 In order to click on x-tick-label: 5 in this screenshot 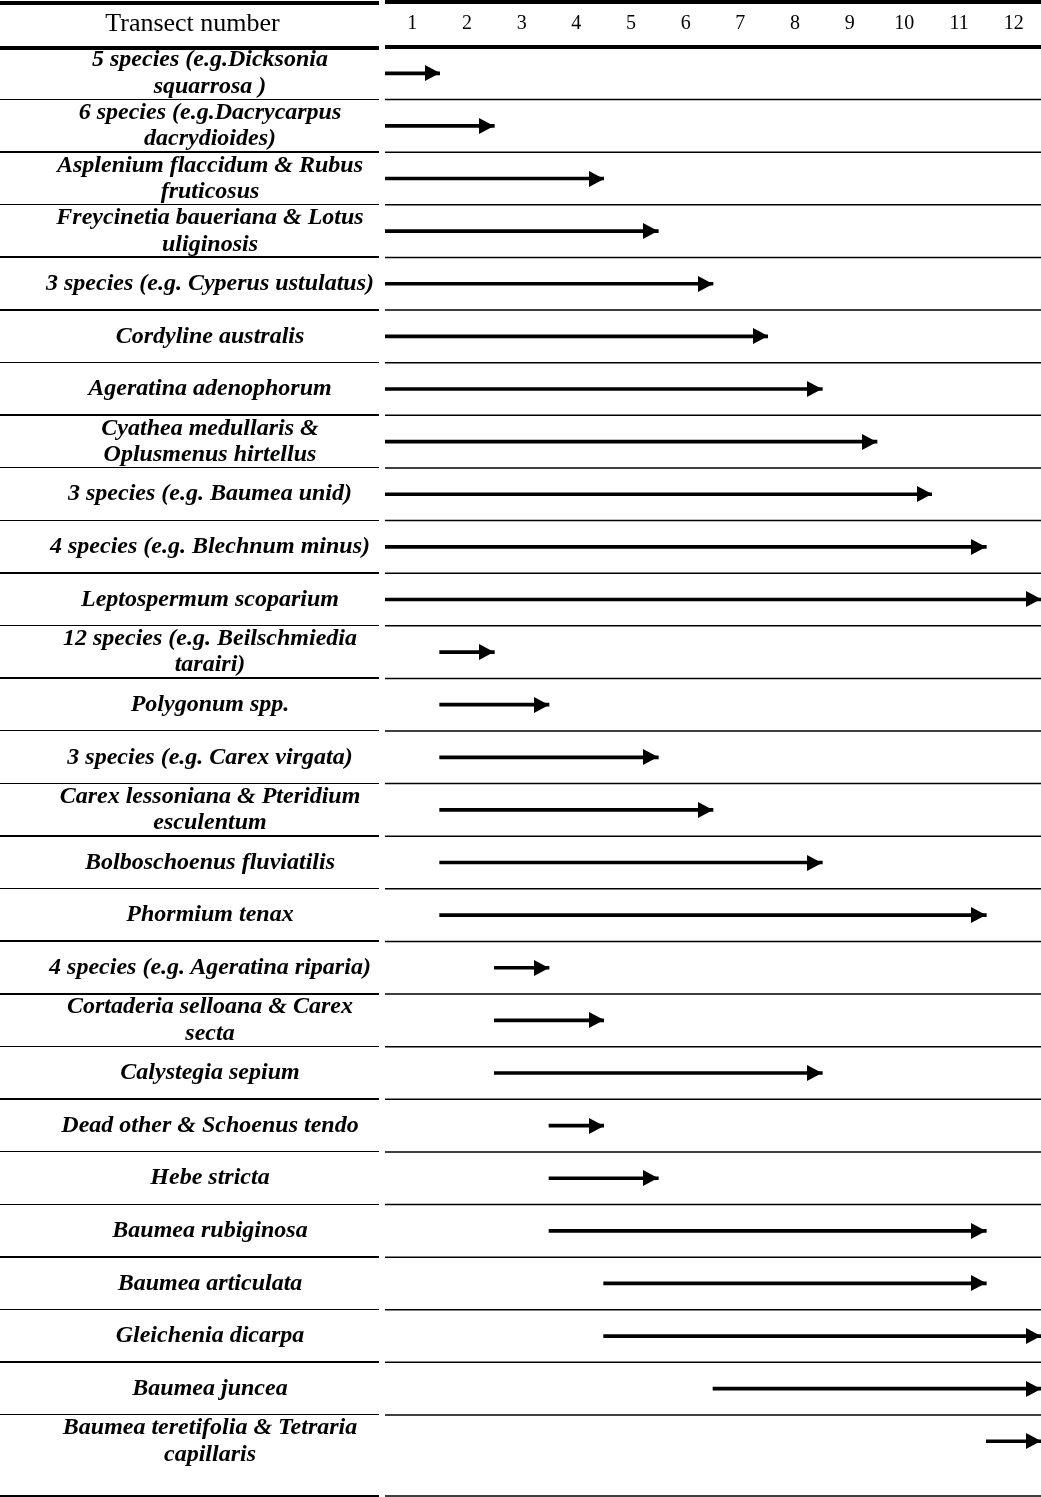, I will do `click(631, 22)`.